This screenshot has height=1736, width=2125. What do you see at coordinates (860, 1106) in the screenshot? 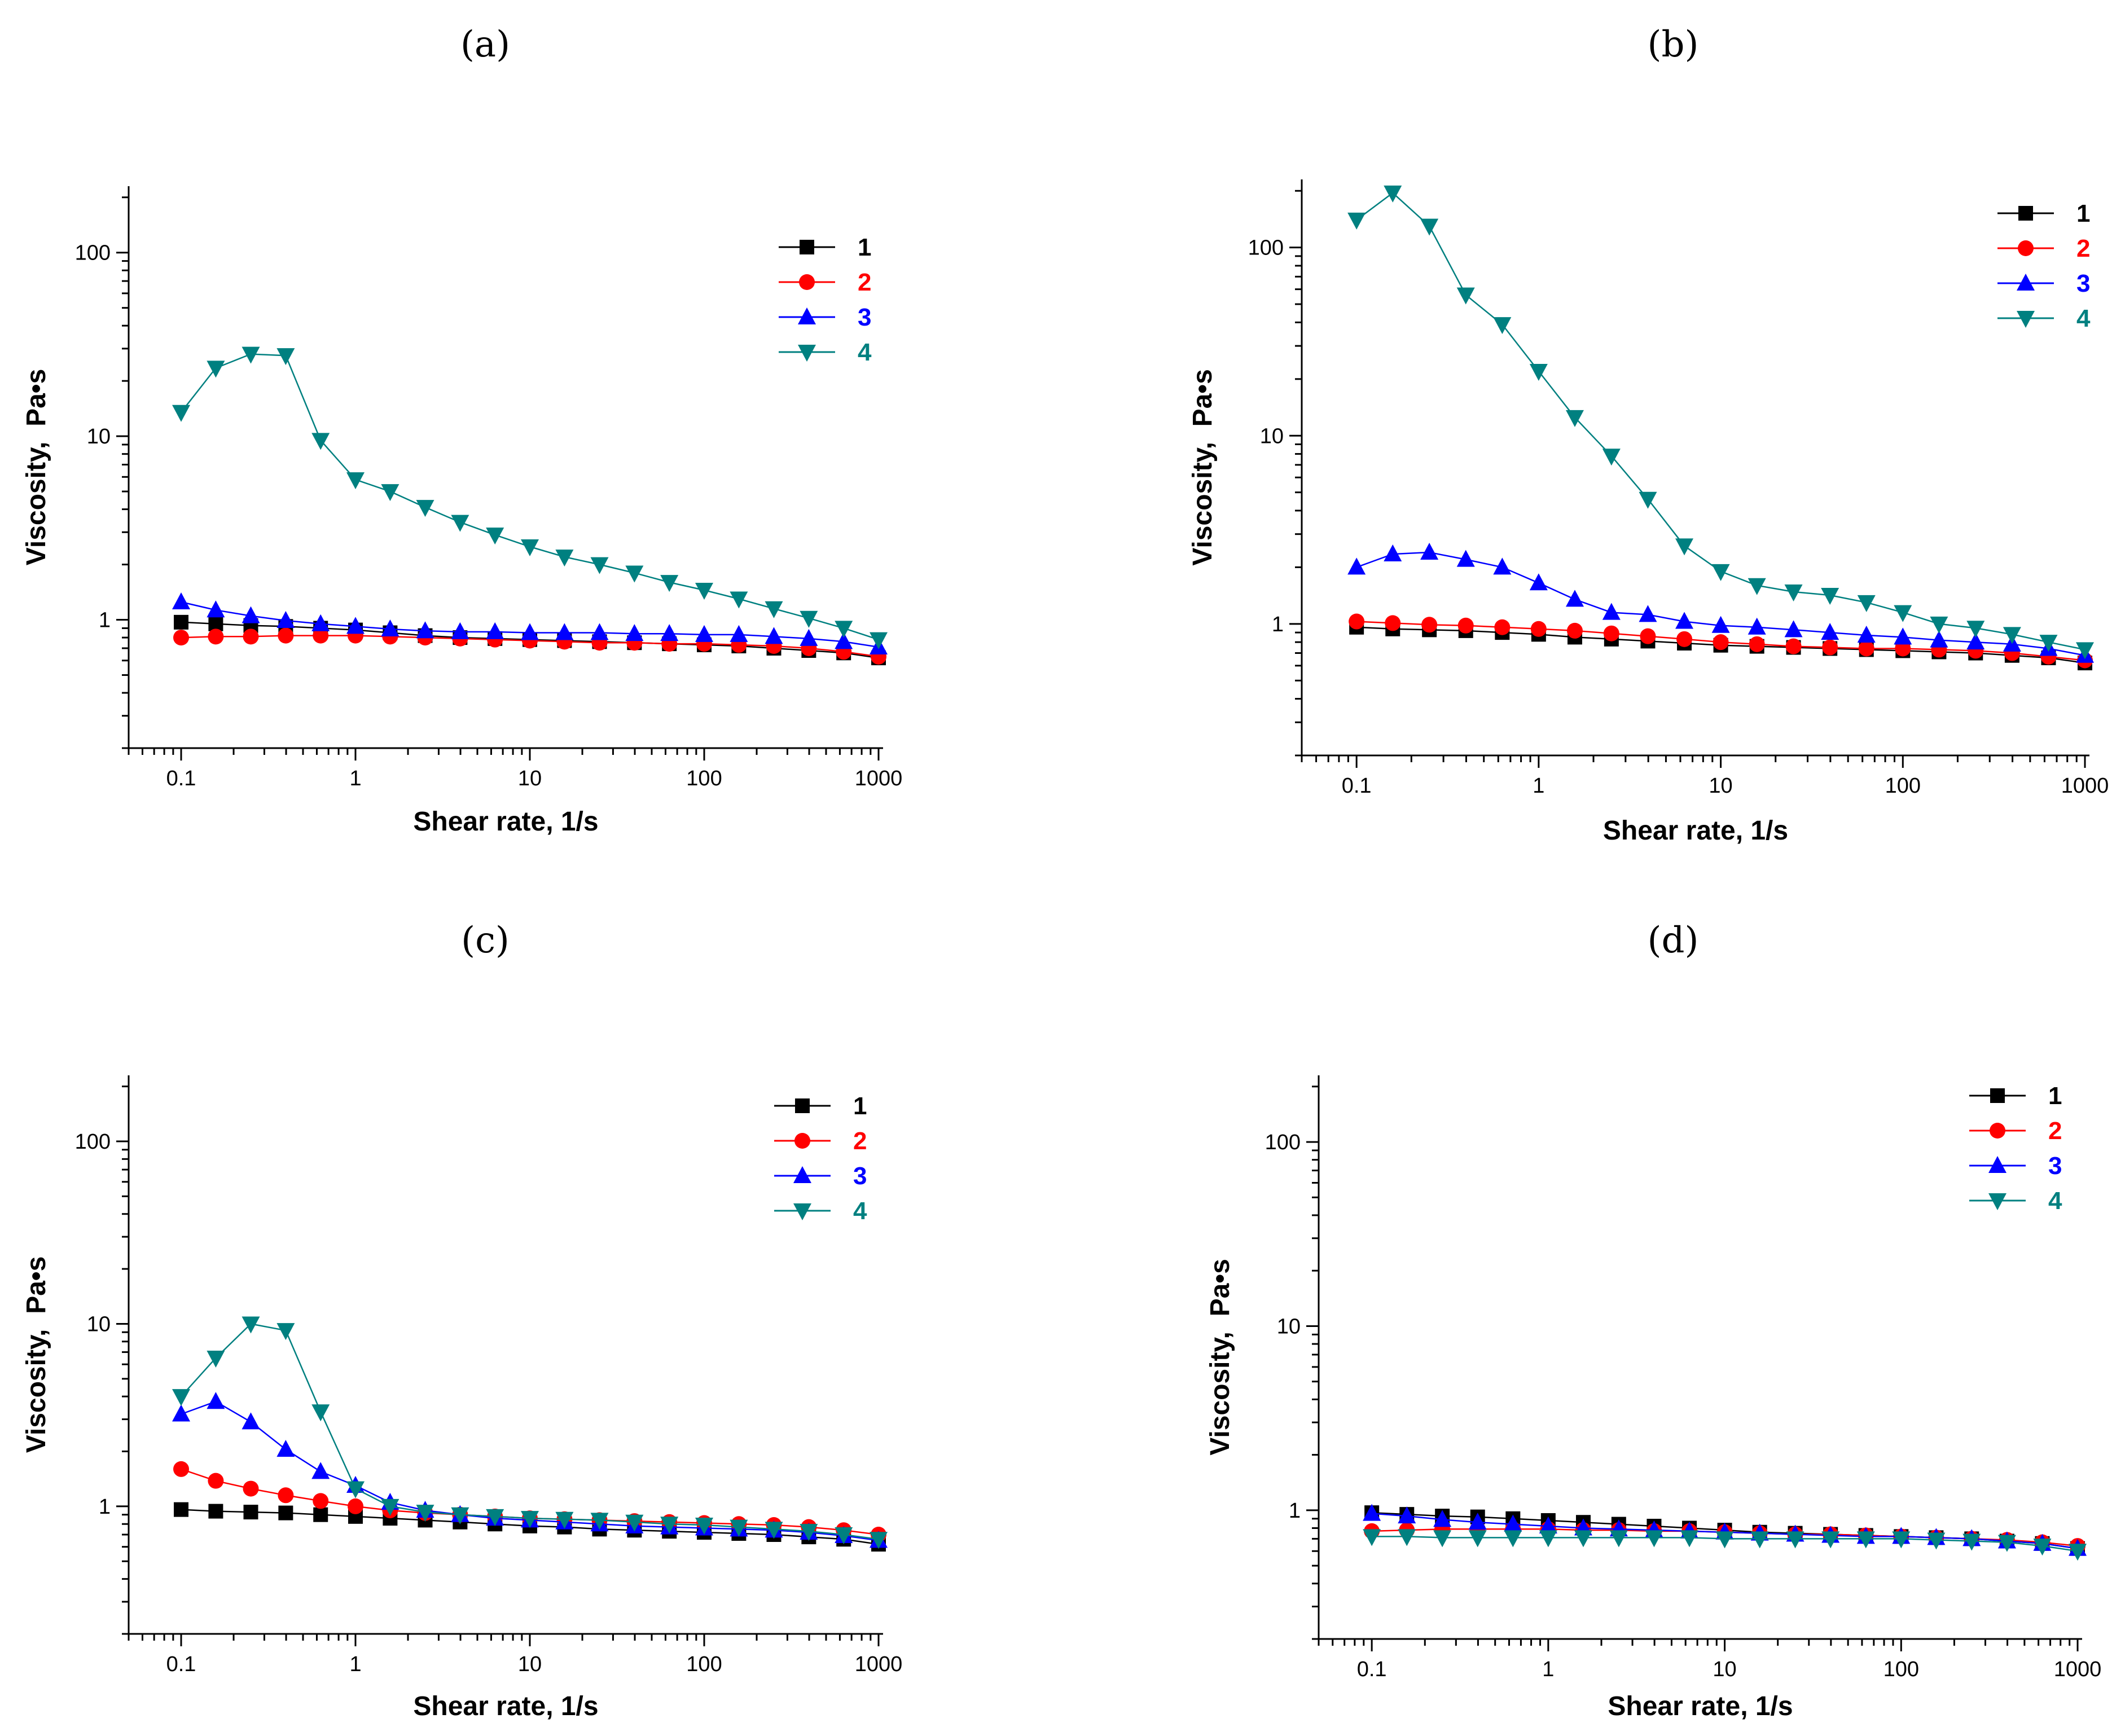
I see `legend-label: 1` at bounding box center [860, 1106].